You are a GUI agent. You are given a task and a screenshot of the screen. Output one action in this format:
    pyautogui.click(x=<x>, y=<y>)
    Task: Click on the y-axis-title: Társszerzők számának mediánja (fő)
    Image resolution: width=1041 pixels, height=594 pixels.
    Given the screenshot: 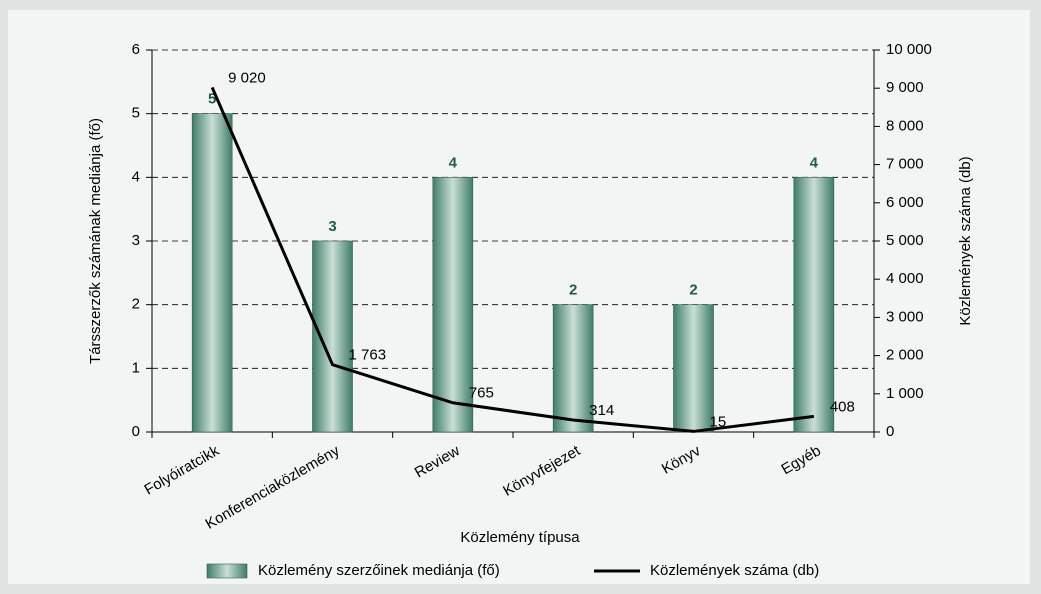 What is the action you would take?
    pyautogui.click(x=95, y=241)
    